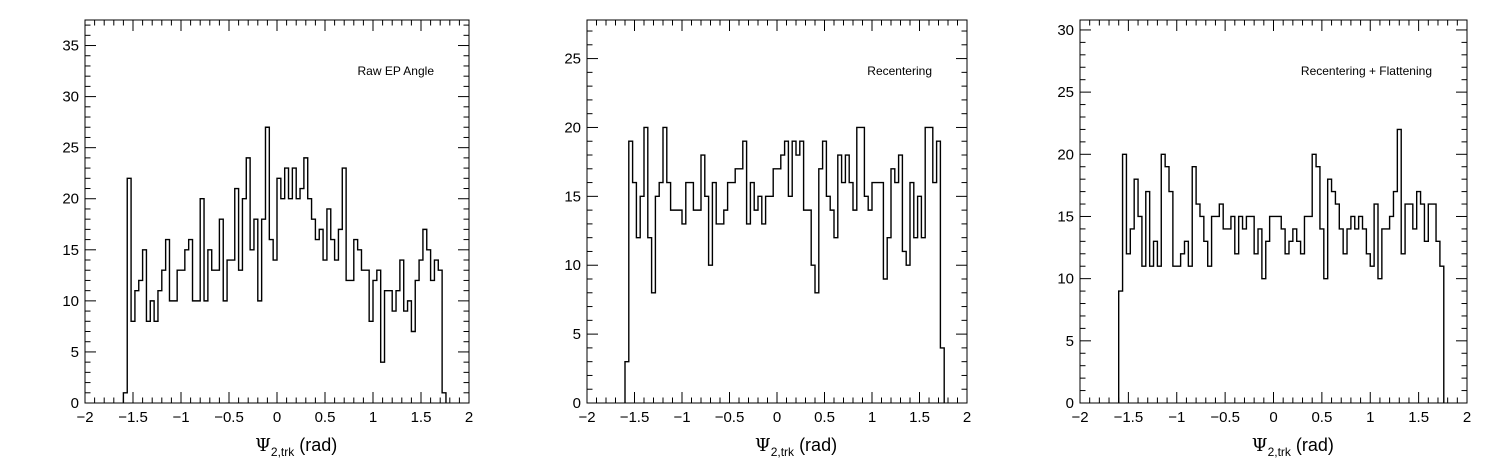  I want to click on y-tick-label: 10, so click(572, 265).